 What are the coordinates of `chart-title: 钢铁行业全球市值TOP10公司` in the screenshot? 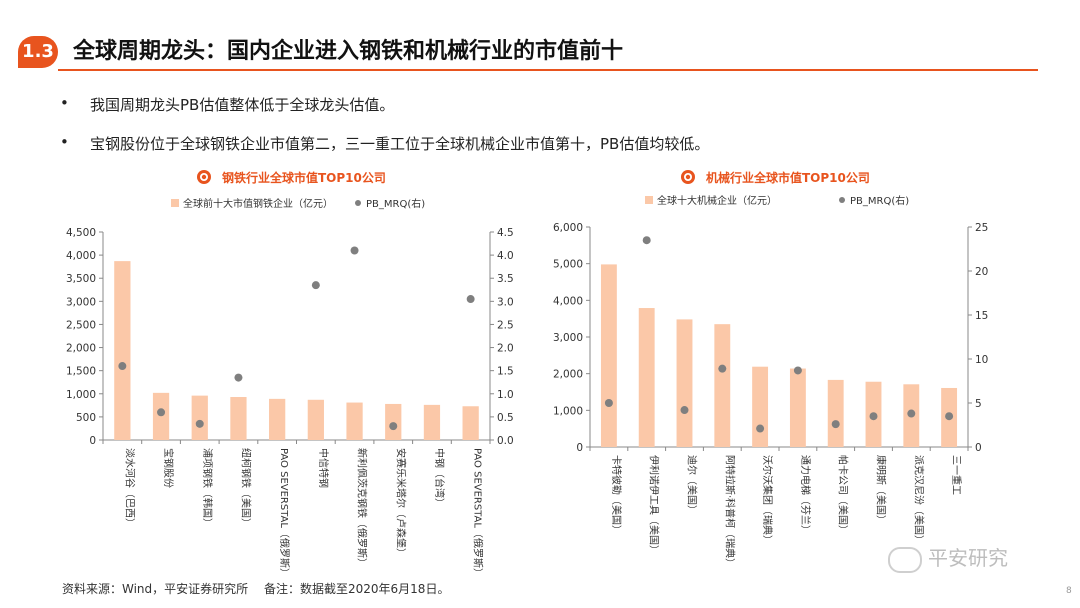 It's located at (304, 177).